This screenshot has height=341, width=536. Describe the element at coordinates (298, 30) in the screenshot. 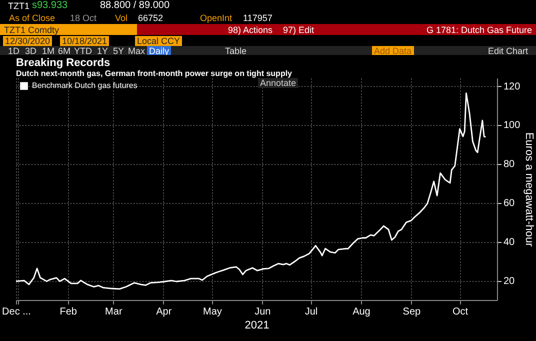

I see `text: 97) Edit` at that location.